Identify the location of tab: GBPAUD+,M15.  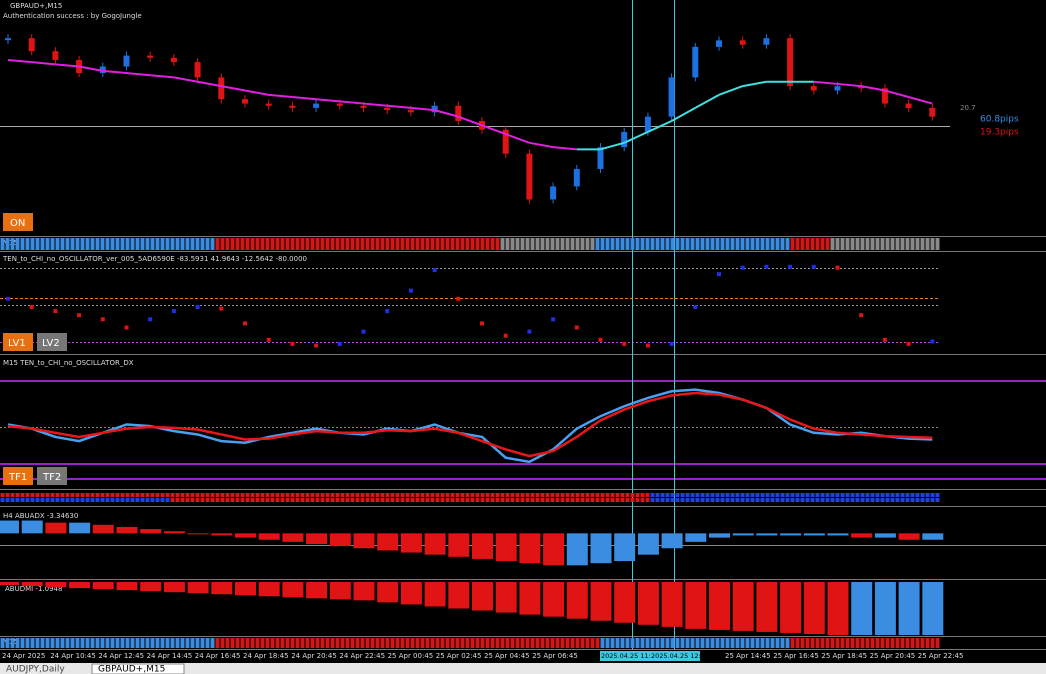
(131, 669).